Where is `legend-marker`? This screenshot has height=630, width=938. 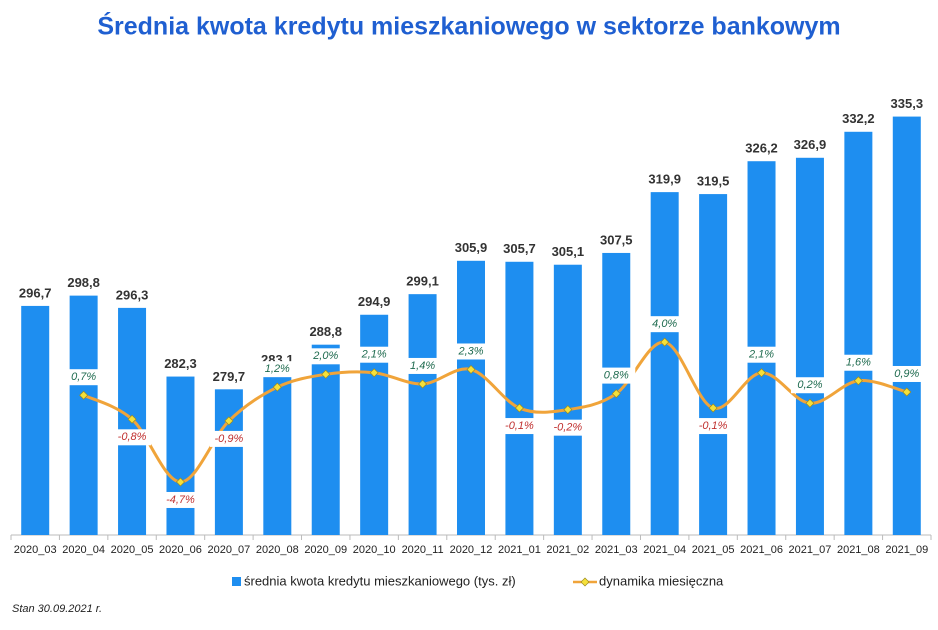 legend-marker is located at coordinates (585, 582).